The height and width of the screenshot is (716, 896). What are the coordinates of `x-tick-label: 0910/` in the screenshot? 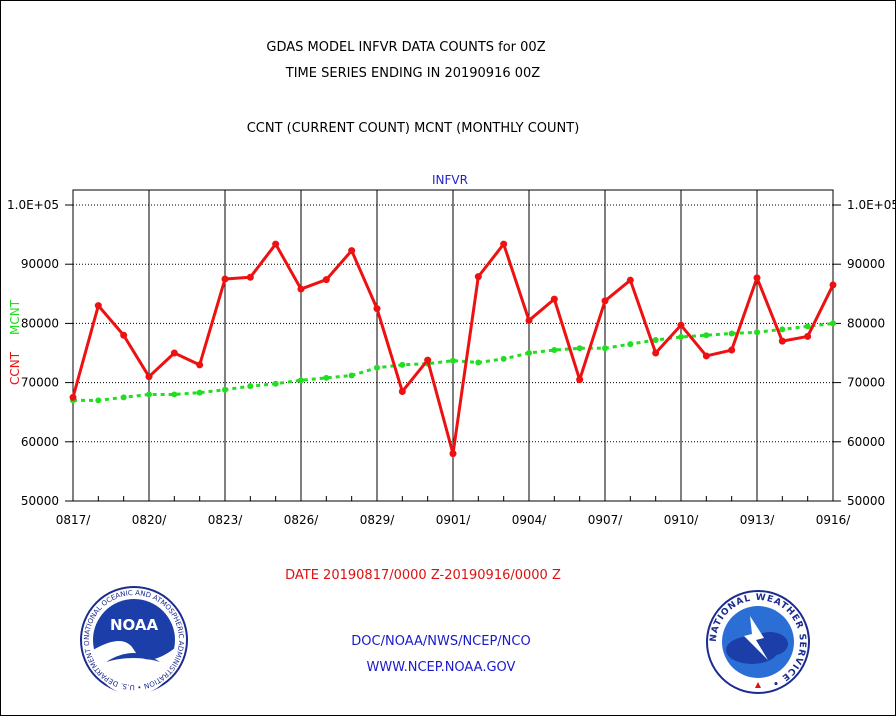 It's located at (682, 520).